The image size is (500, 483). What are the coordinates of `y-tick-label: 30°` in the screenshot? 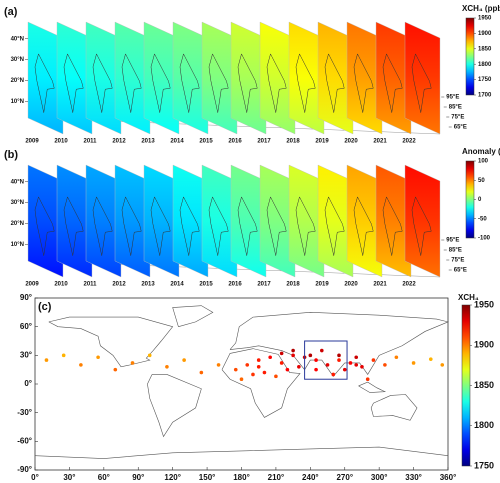 It's located at (26, 354).